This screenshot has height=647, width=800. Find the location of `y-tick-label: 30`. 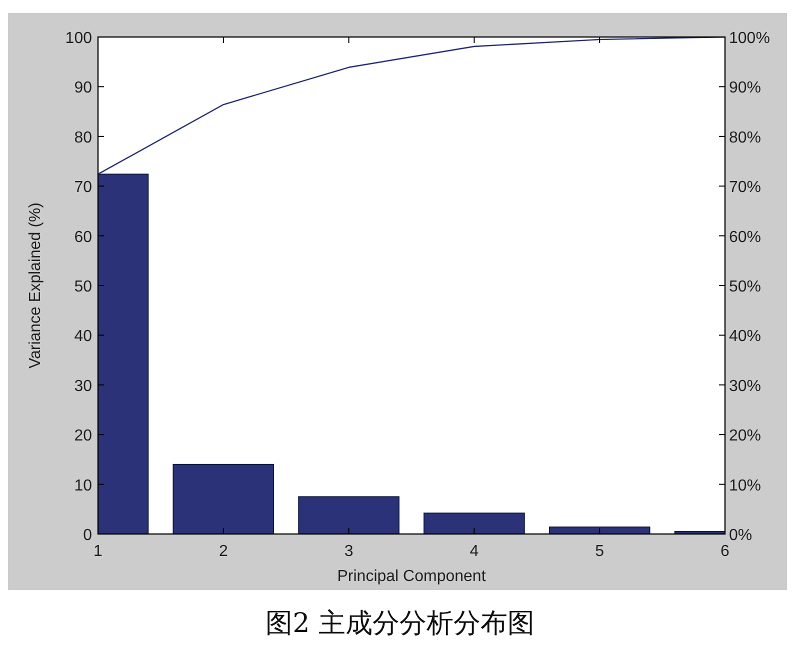

y-tick-label: 30 is located at coordinates (83, 386).